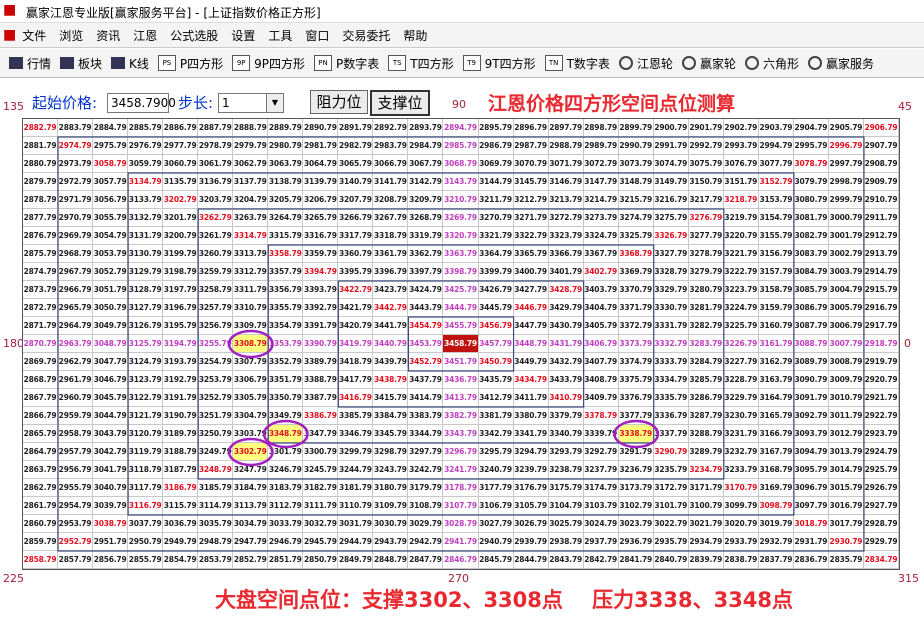  What do you see at coordinates (496, 506) in the screenshot?
I see `grid-cell: 3106.79` at bounding box center [496, 506].